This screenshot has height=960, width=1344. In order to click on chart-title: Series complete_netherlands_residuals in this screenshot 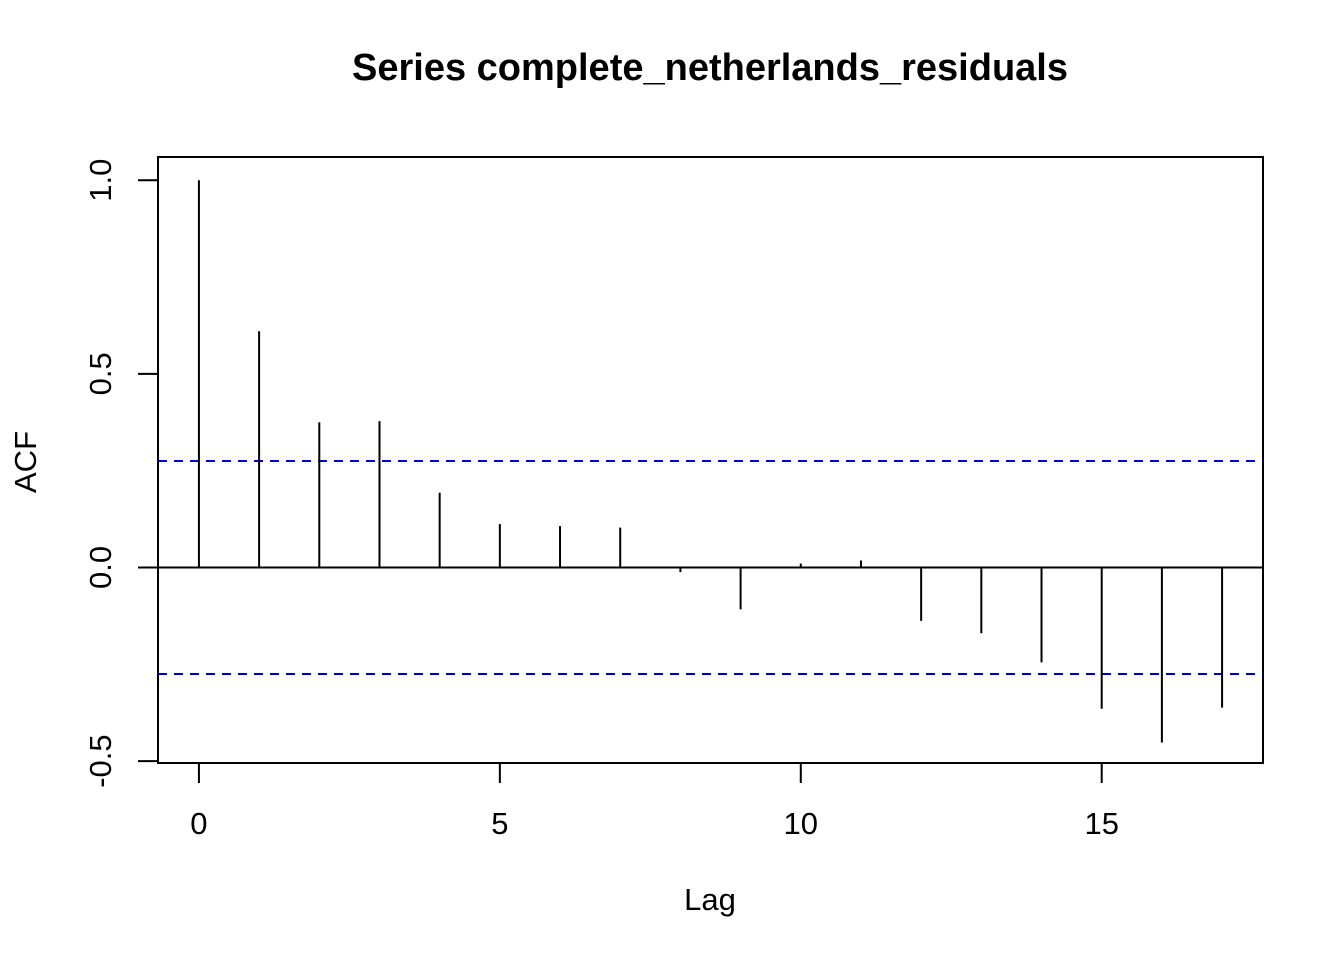, I will do `click(710, 68)`.